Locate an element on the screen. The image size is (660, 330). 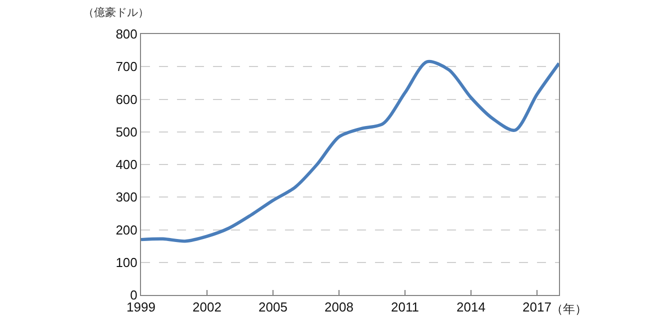
y-tick-label: 600 is located at coordinates (127, 99).